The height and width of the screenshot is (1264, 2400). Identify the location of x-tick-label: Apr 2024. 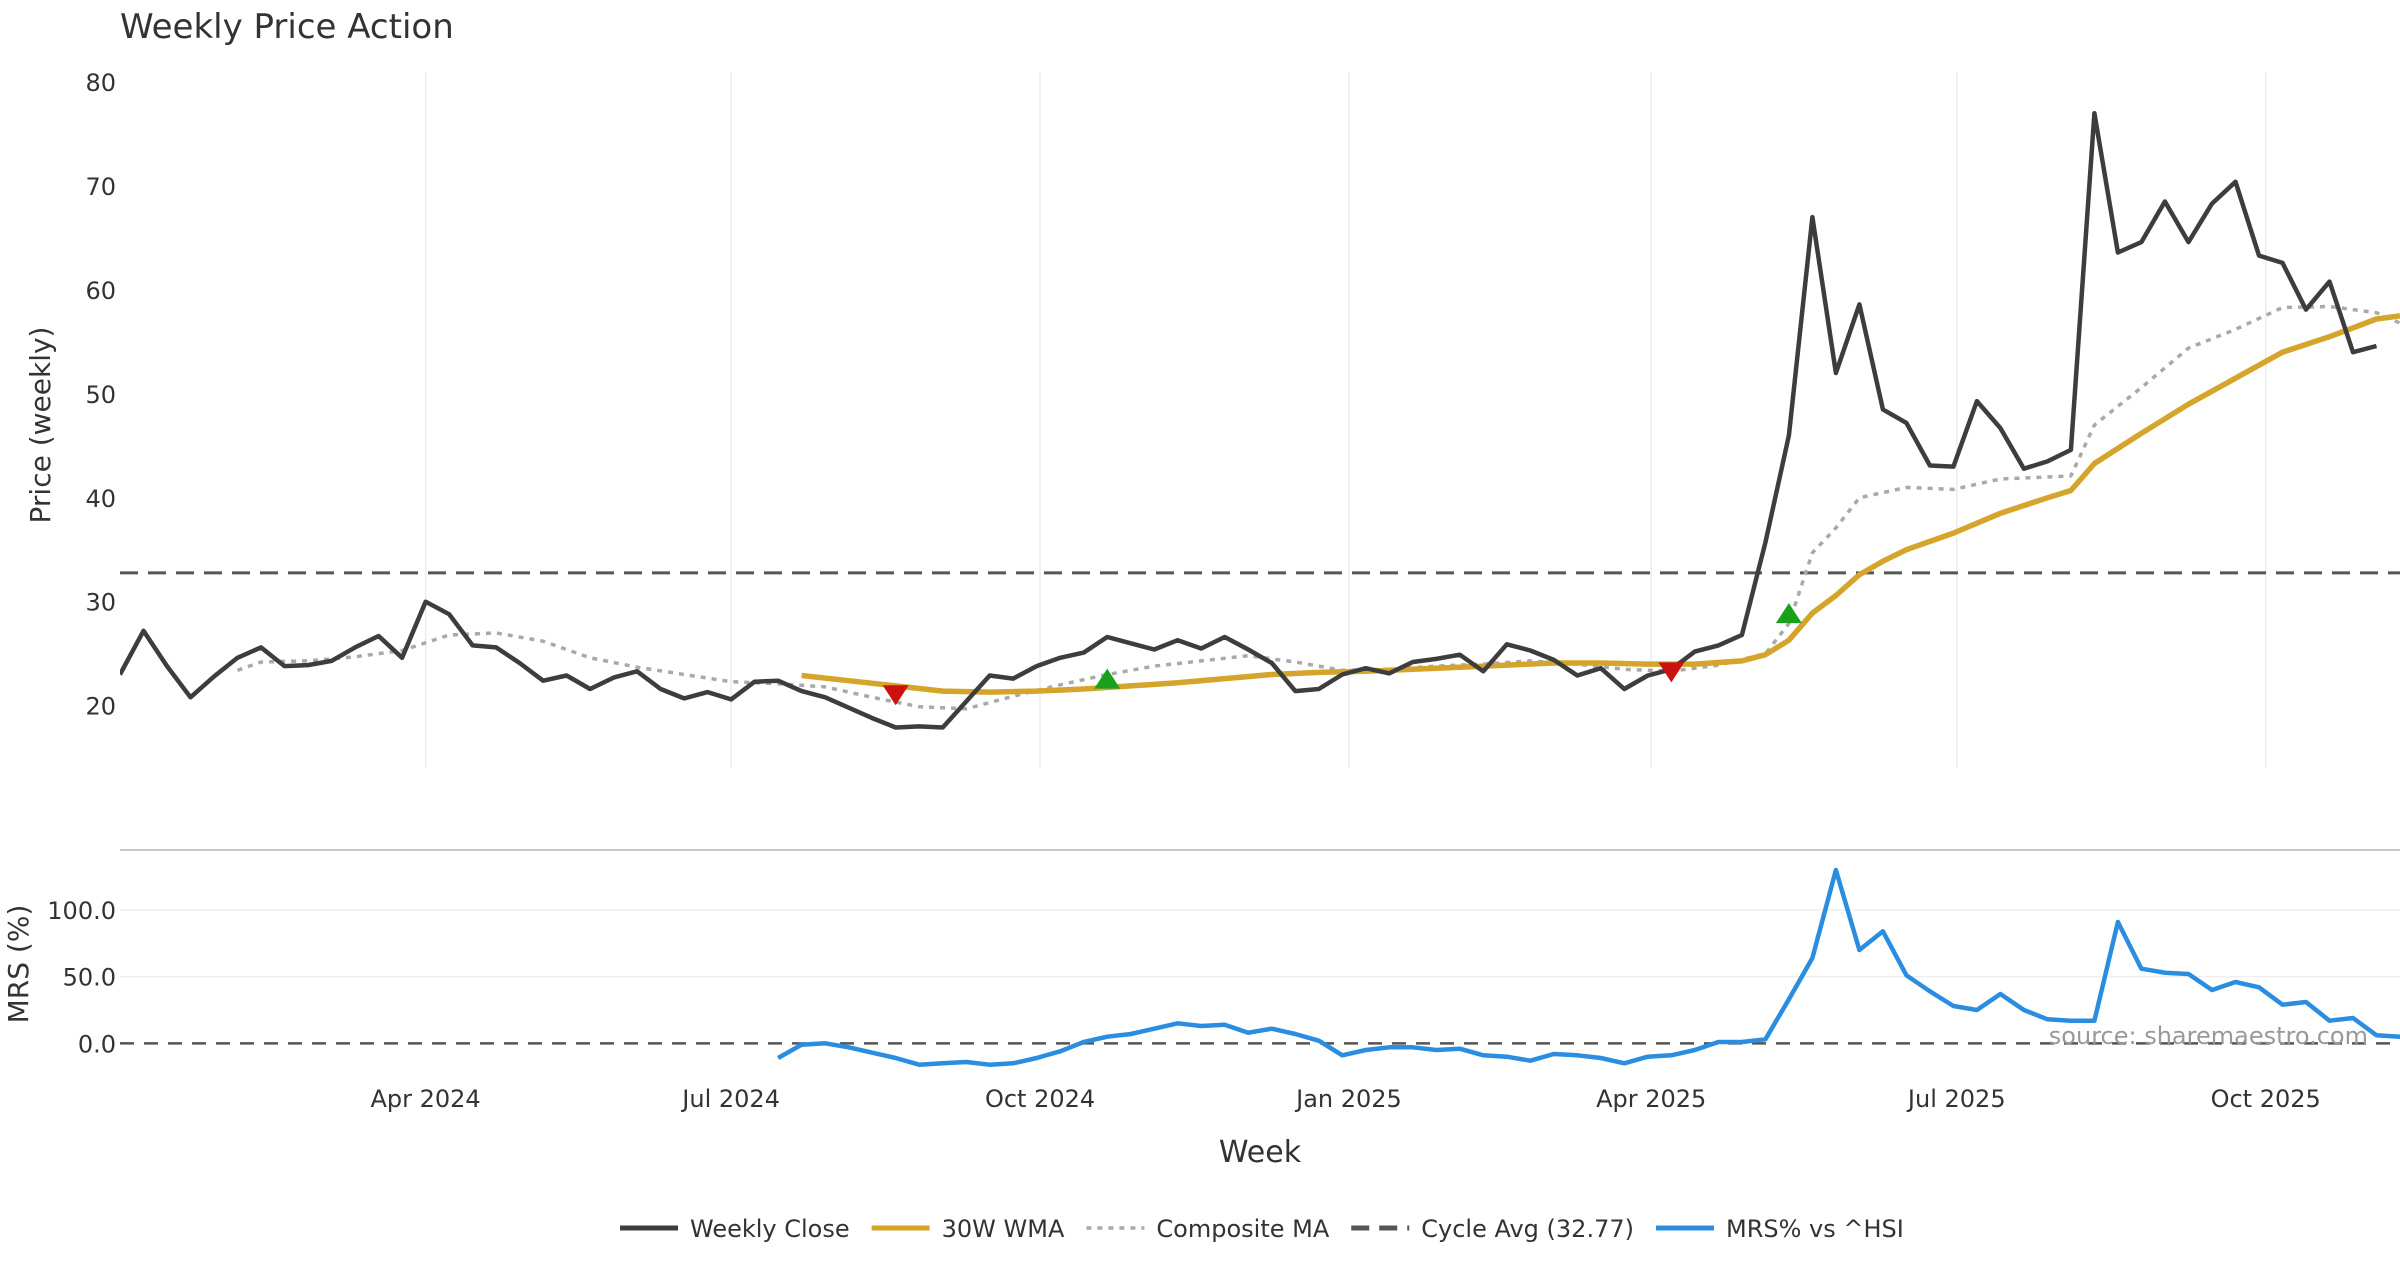
(425, 1099).